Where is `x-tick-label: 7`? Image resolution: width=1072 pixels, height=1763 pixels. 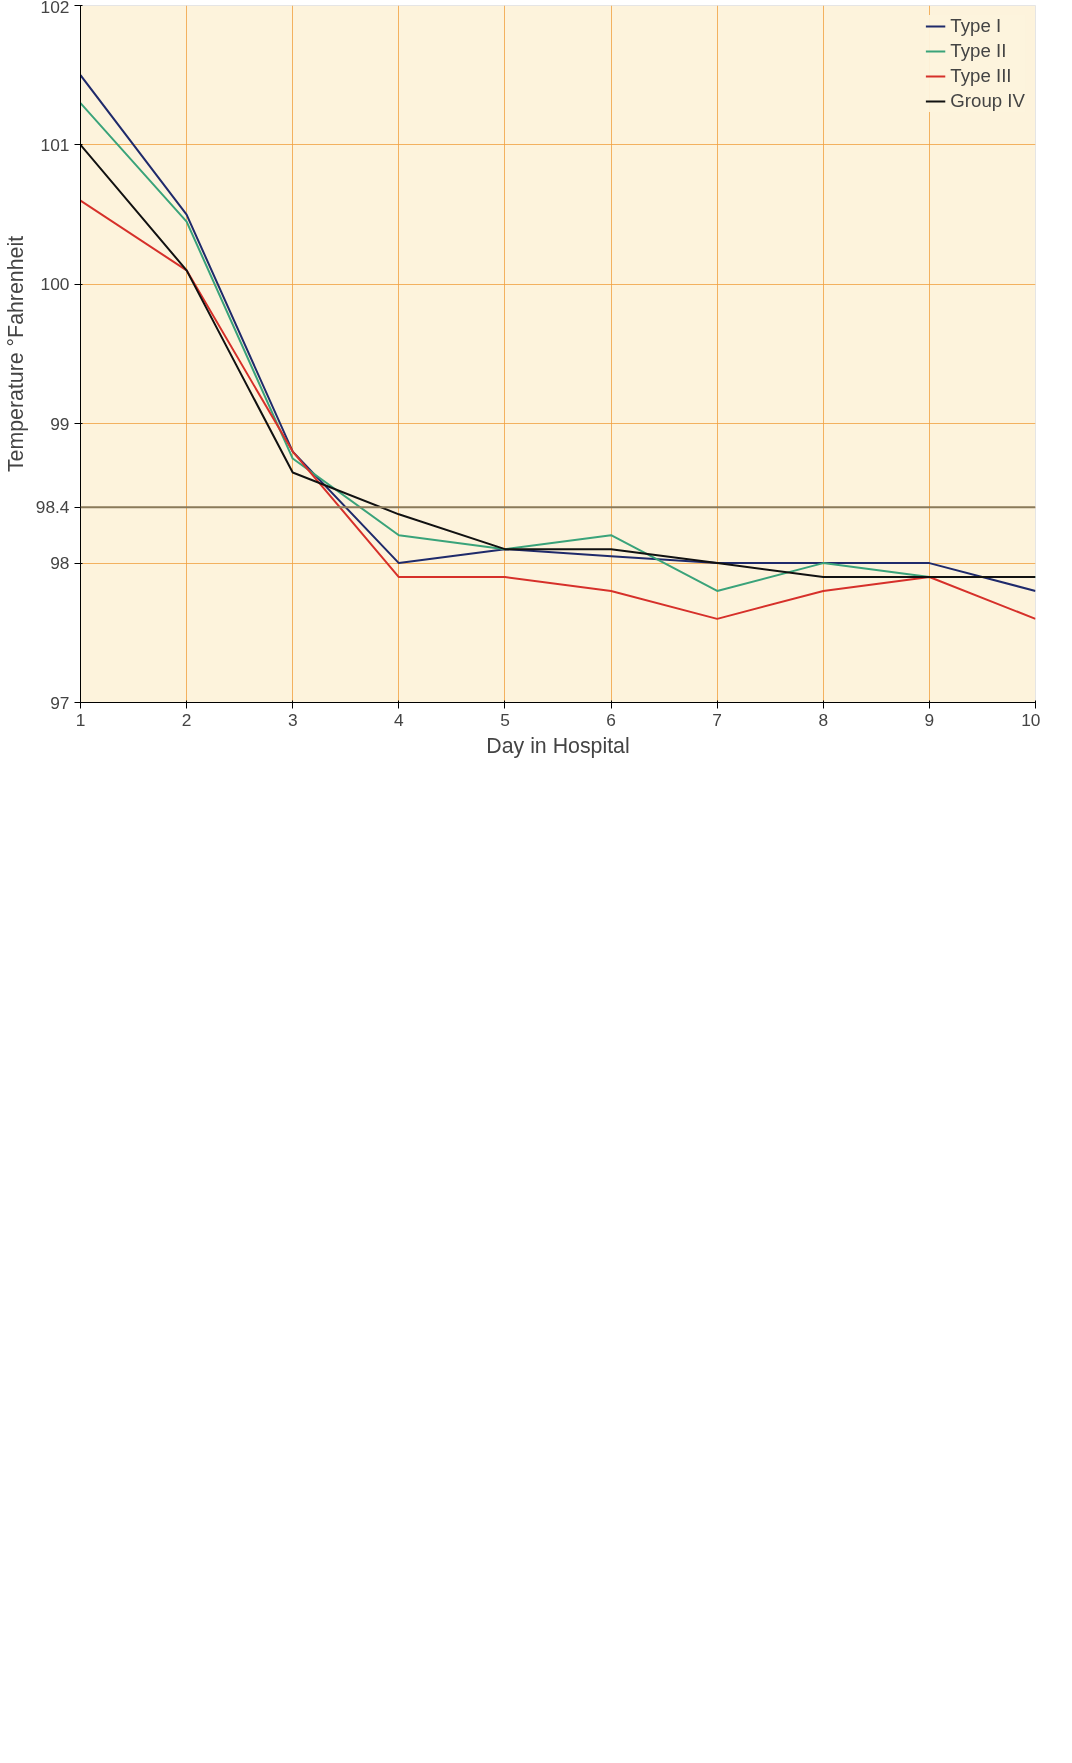
x-tick-label: 7 is located at coordinates (717, 719).